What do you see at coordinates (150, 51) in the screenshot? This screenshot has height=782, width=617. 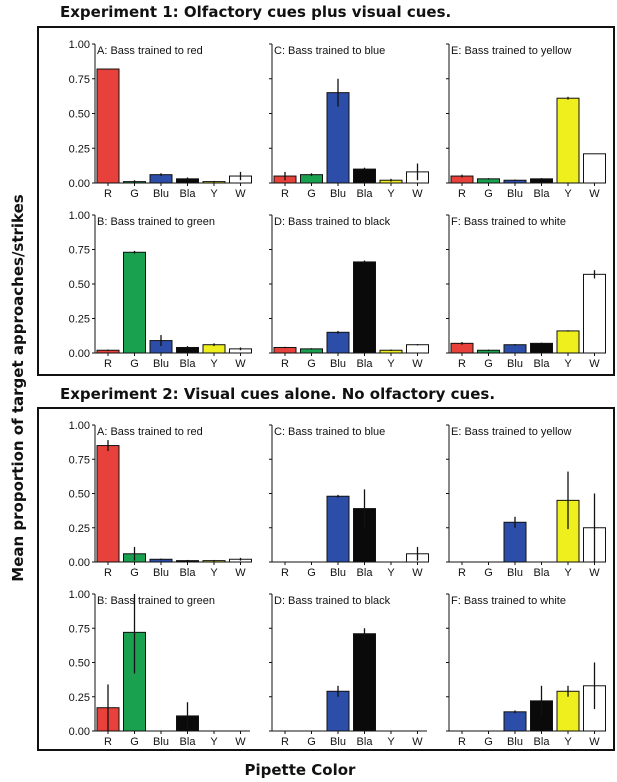 I see `panel-label: A: Bass trained to red` at bounding box center [150, 51].